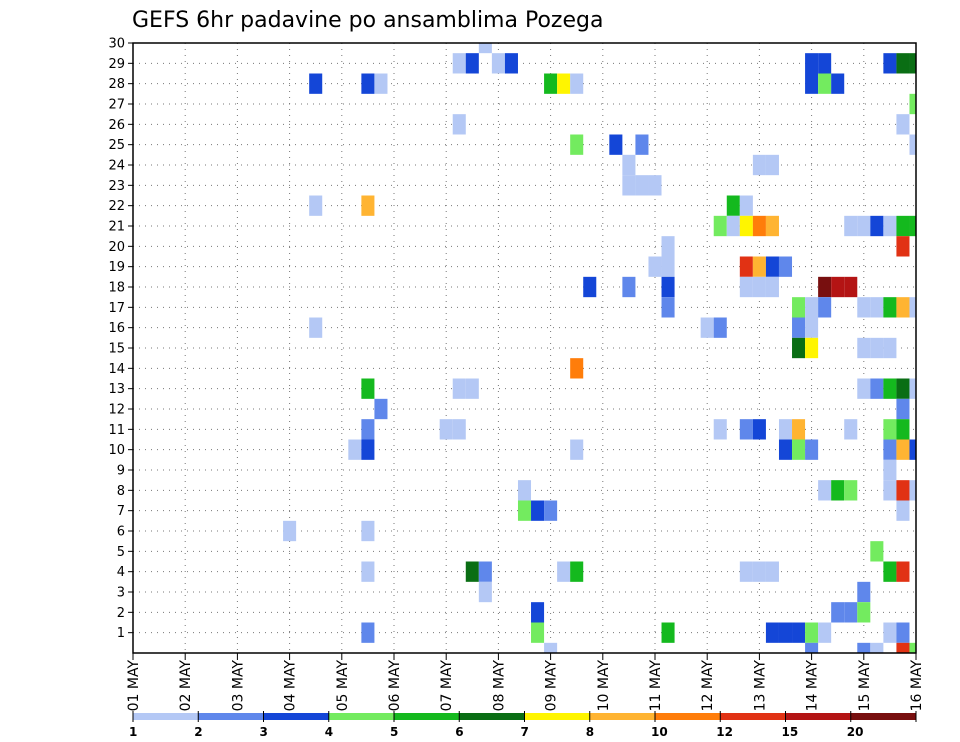 Image resolution: width=960 pixels, height=742 pixels. What do you see at coordinates (329, 732) in the screenshot?
I see `legend-label: 4` at bounding box center [329, 732].